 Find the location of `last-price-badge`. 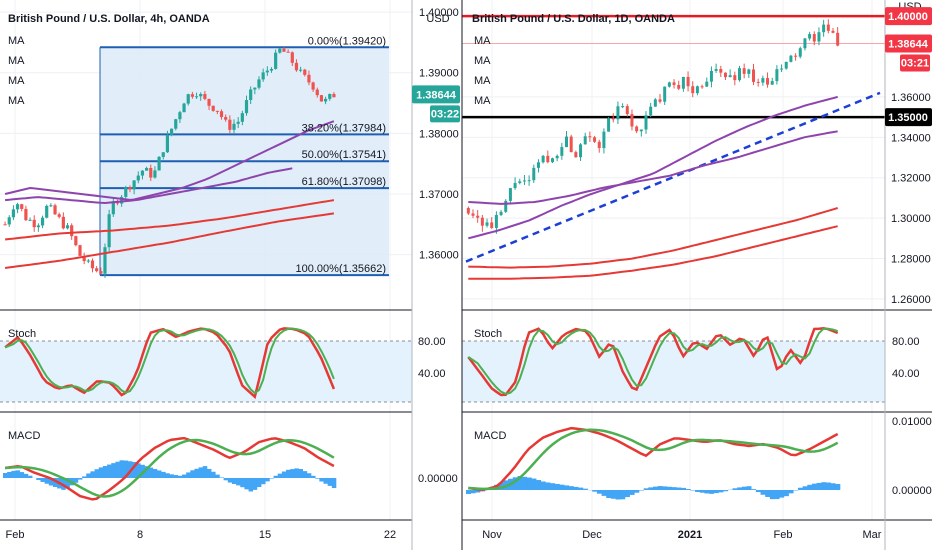

last-price-badge is located at coordinates (908, 43).